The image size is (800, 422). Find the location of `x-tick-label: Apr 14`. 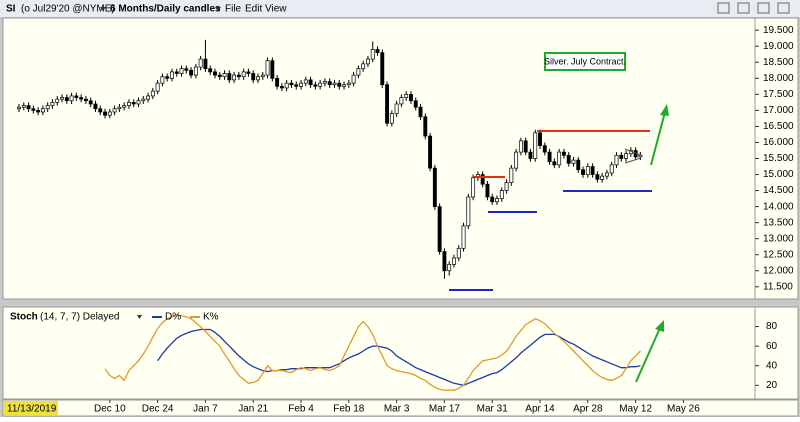

x-tick-label: Apr 14 is located at coordinates (540, 409).